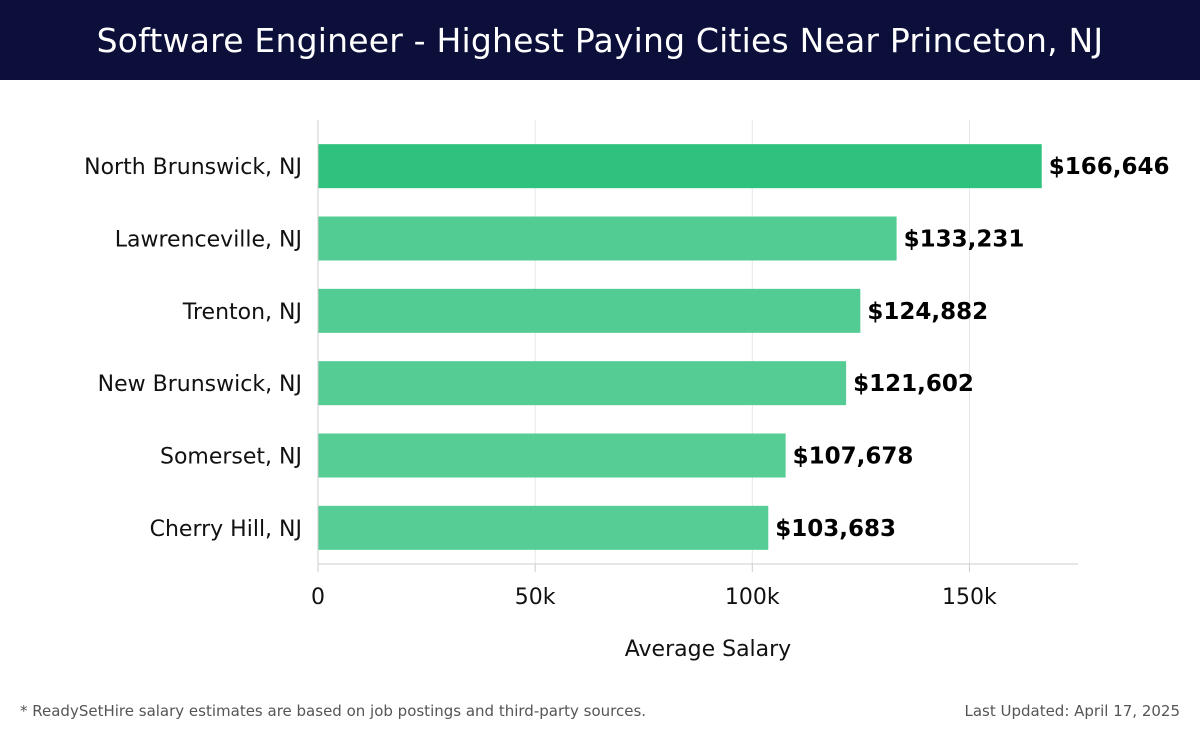 This screenshot has height=740, width=1200. I want to click on data-label: $124,882, so click(927, 312).